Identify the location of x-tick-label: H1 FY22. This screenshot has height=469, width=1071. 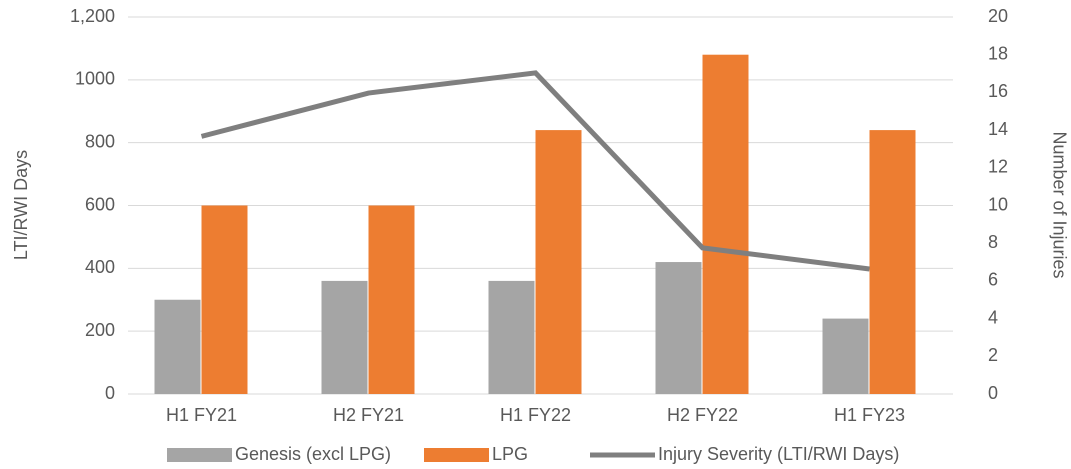
(535, 415).